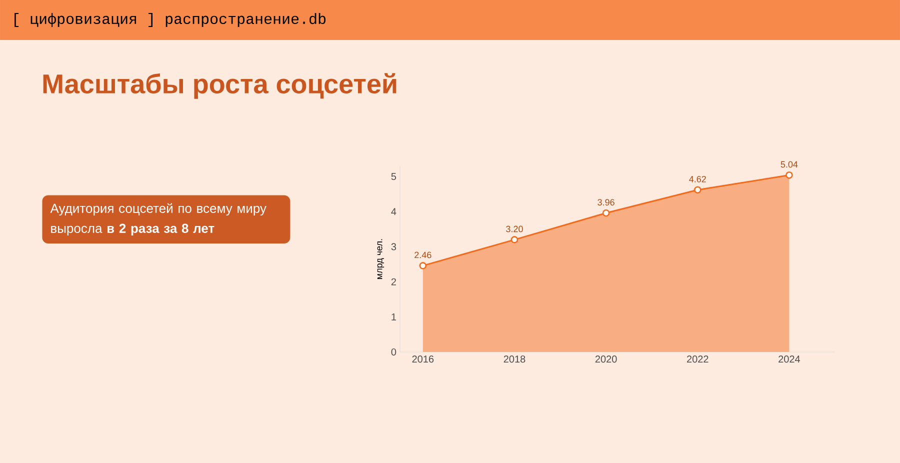 This screenshot has height=463, width=900. I want to click on x-tick-label: 2022, so click(697, 359).